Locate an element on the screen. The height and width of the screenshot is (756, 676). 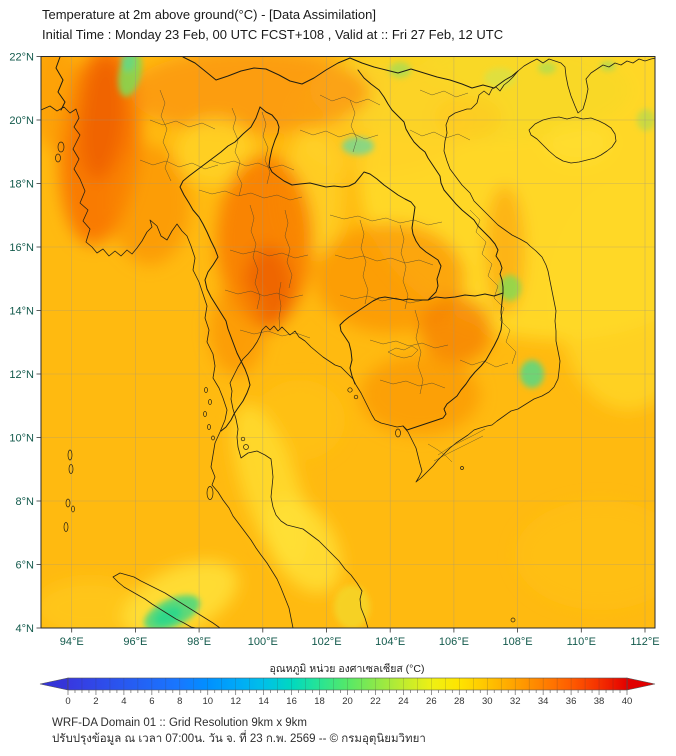
lon-tick-label: 106°E is located at coordinates (454, 642).